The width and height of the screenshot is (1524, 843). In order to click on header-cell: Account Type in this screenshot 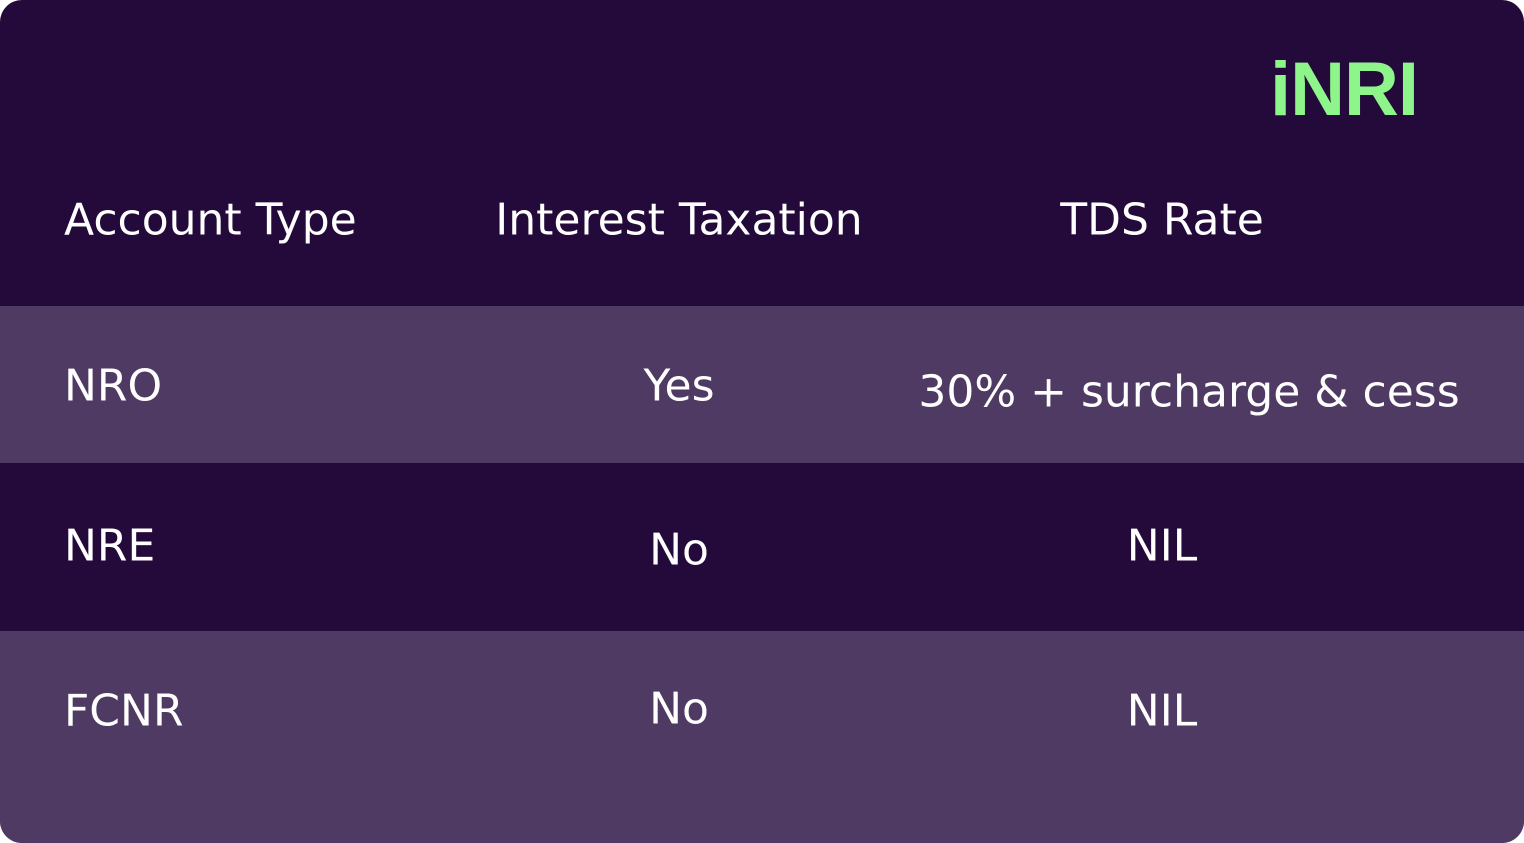, I will do `click(210, 220)`.